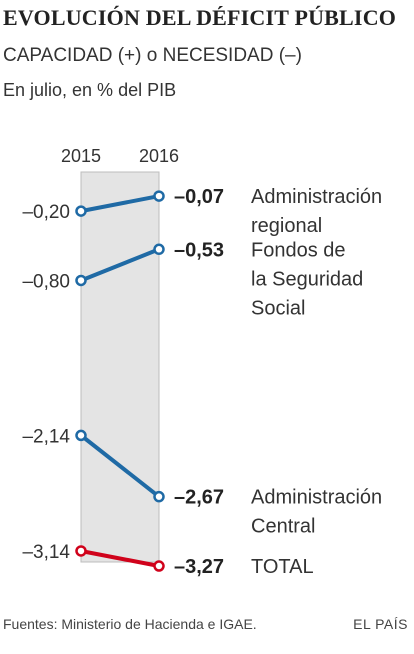 The width and height of the screenshot is (414, 654). Describe the element at coordinates (90, 90) in the screenshot. I see `chart-units: En julio, en % del PIB` at that location.